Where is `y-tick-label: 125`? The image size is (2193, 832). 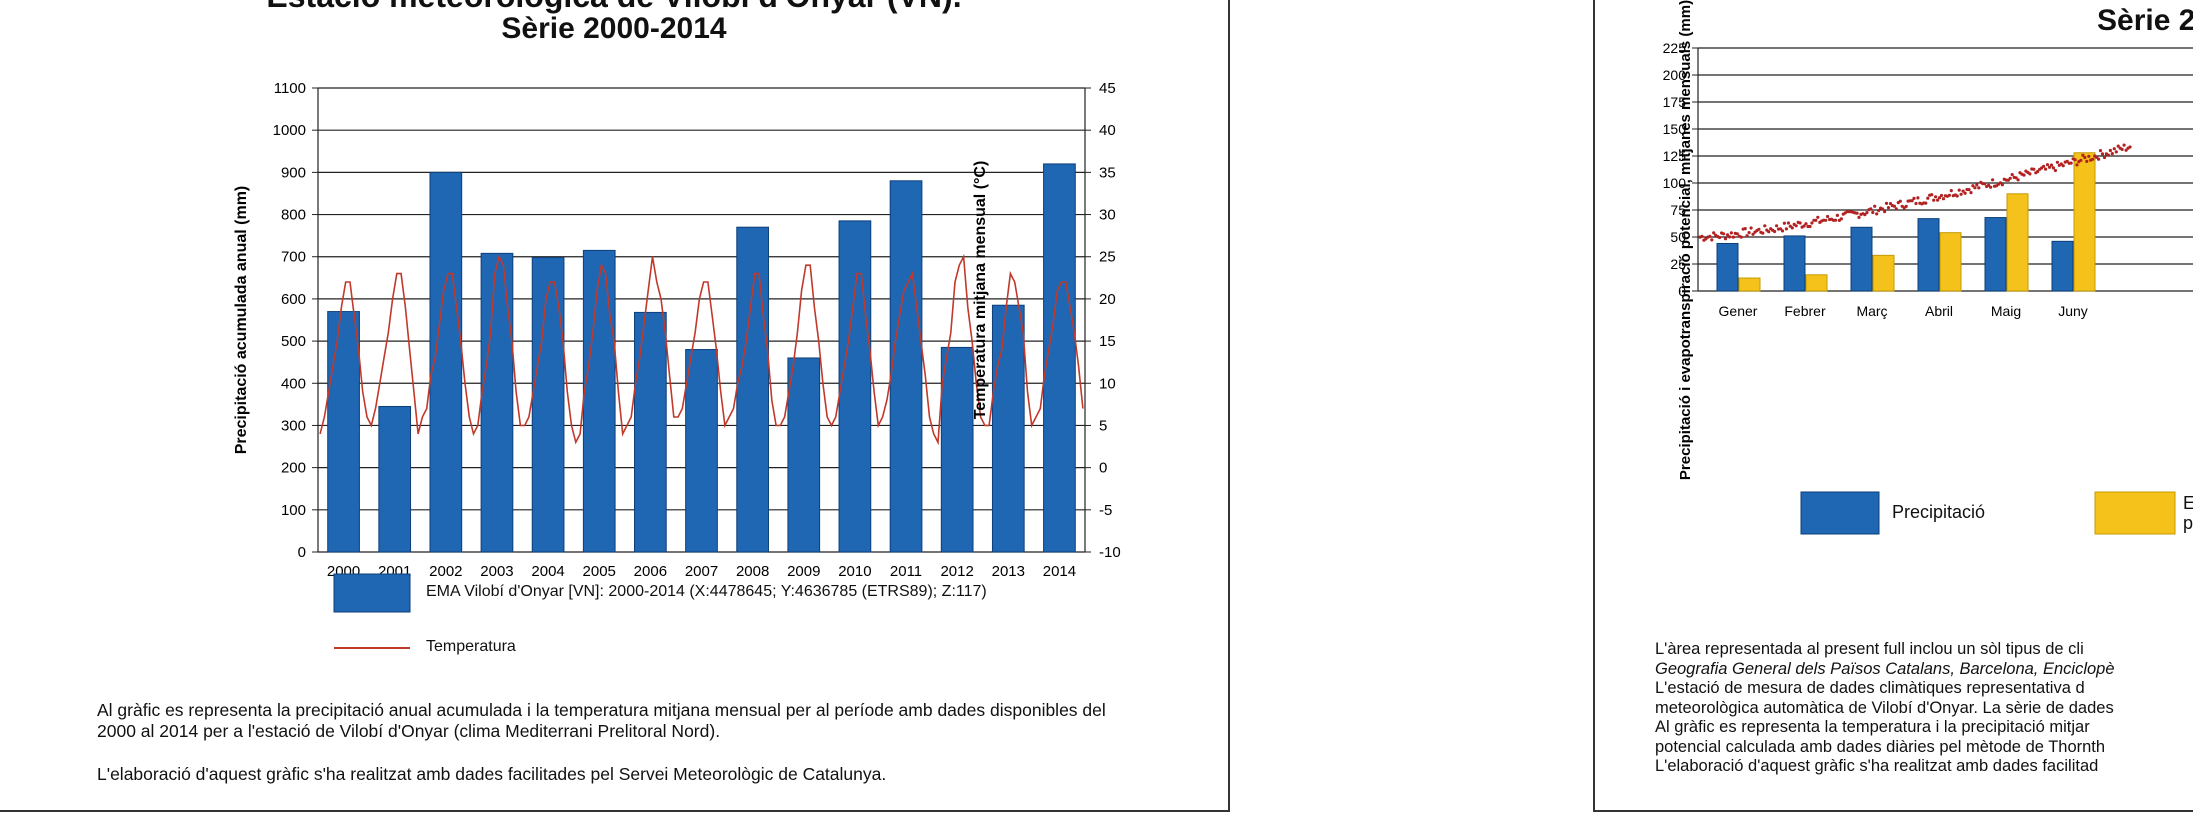 y-tick-label: 125 is located at coordinates (1675, 156).